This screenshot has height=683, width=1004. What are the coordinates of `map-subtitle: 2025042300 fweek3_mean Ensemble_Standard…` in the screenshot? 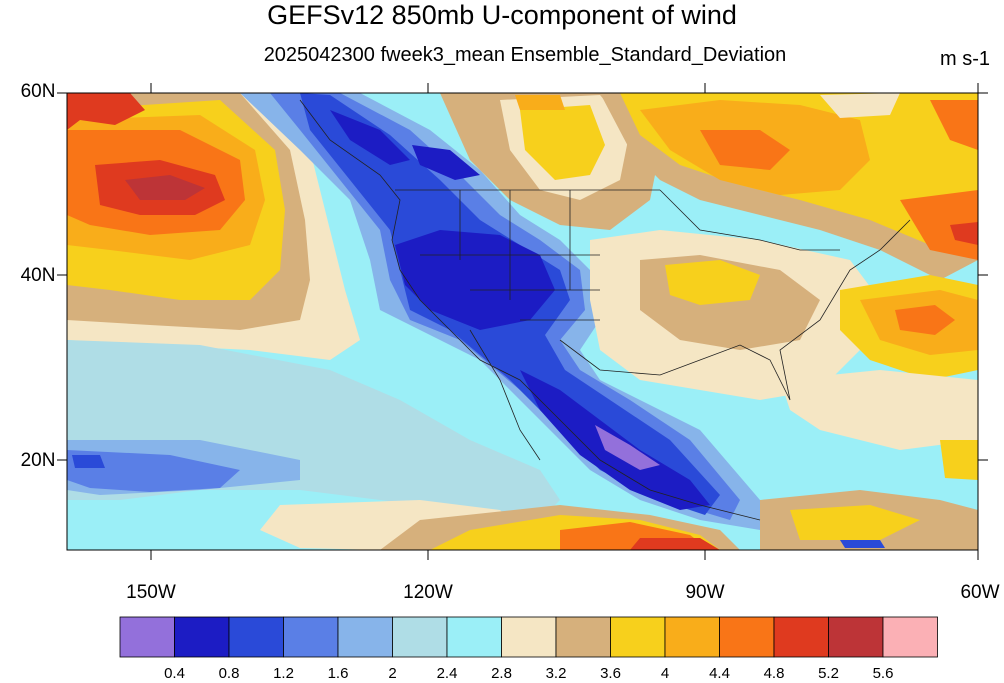 It's located at (525, 55).